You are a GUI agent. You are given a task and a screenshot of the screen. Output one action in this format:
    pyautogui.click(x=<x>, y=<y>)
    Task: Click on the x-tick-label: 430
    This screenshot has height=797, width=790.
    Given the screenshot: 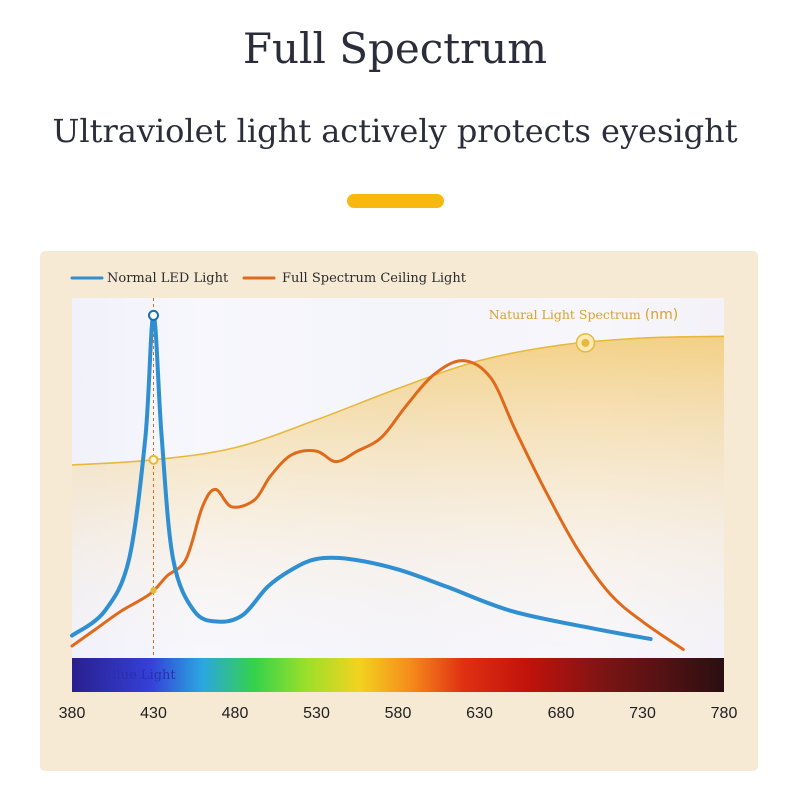 What is the action you would take?
    pyautogui.click(x=153, y=713)
    